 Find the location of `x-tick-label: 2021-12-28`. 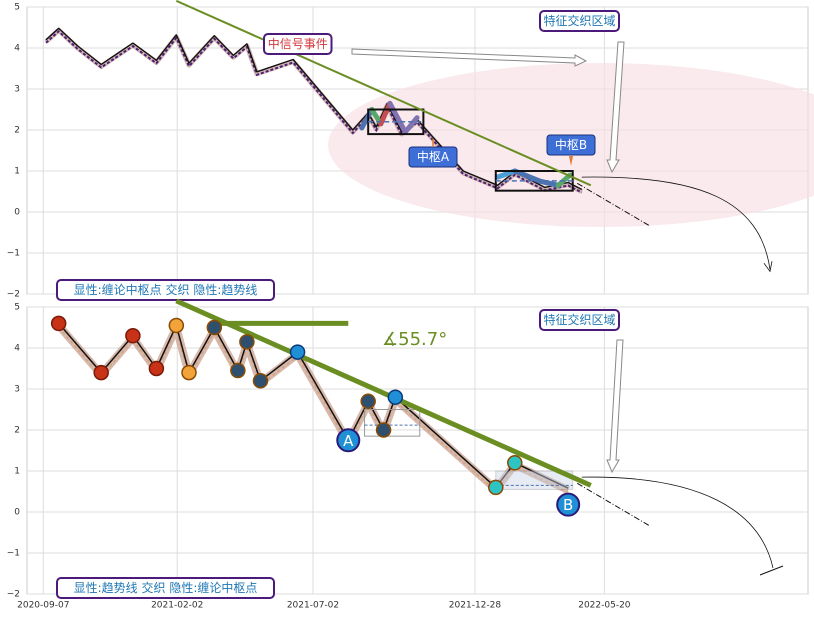

x-tick-label: 2021-12-28 is located at coordinates (475, 606).